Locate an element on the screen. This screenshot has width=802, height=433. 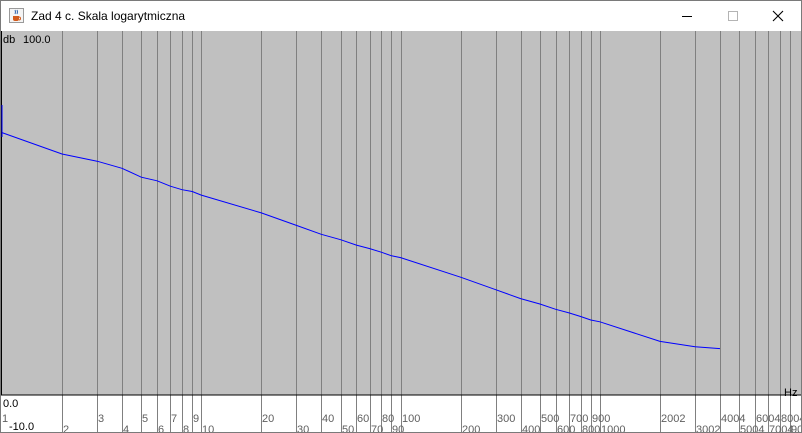
x-tick-label: 9004 is located at coordinates (796, 428).